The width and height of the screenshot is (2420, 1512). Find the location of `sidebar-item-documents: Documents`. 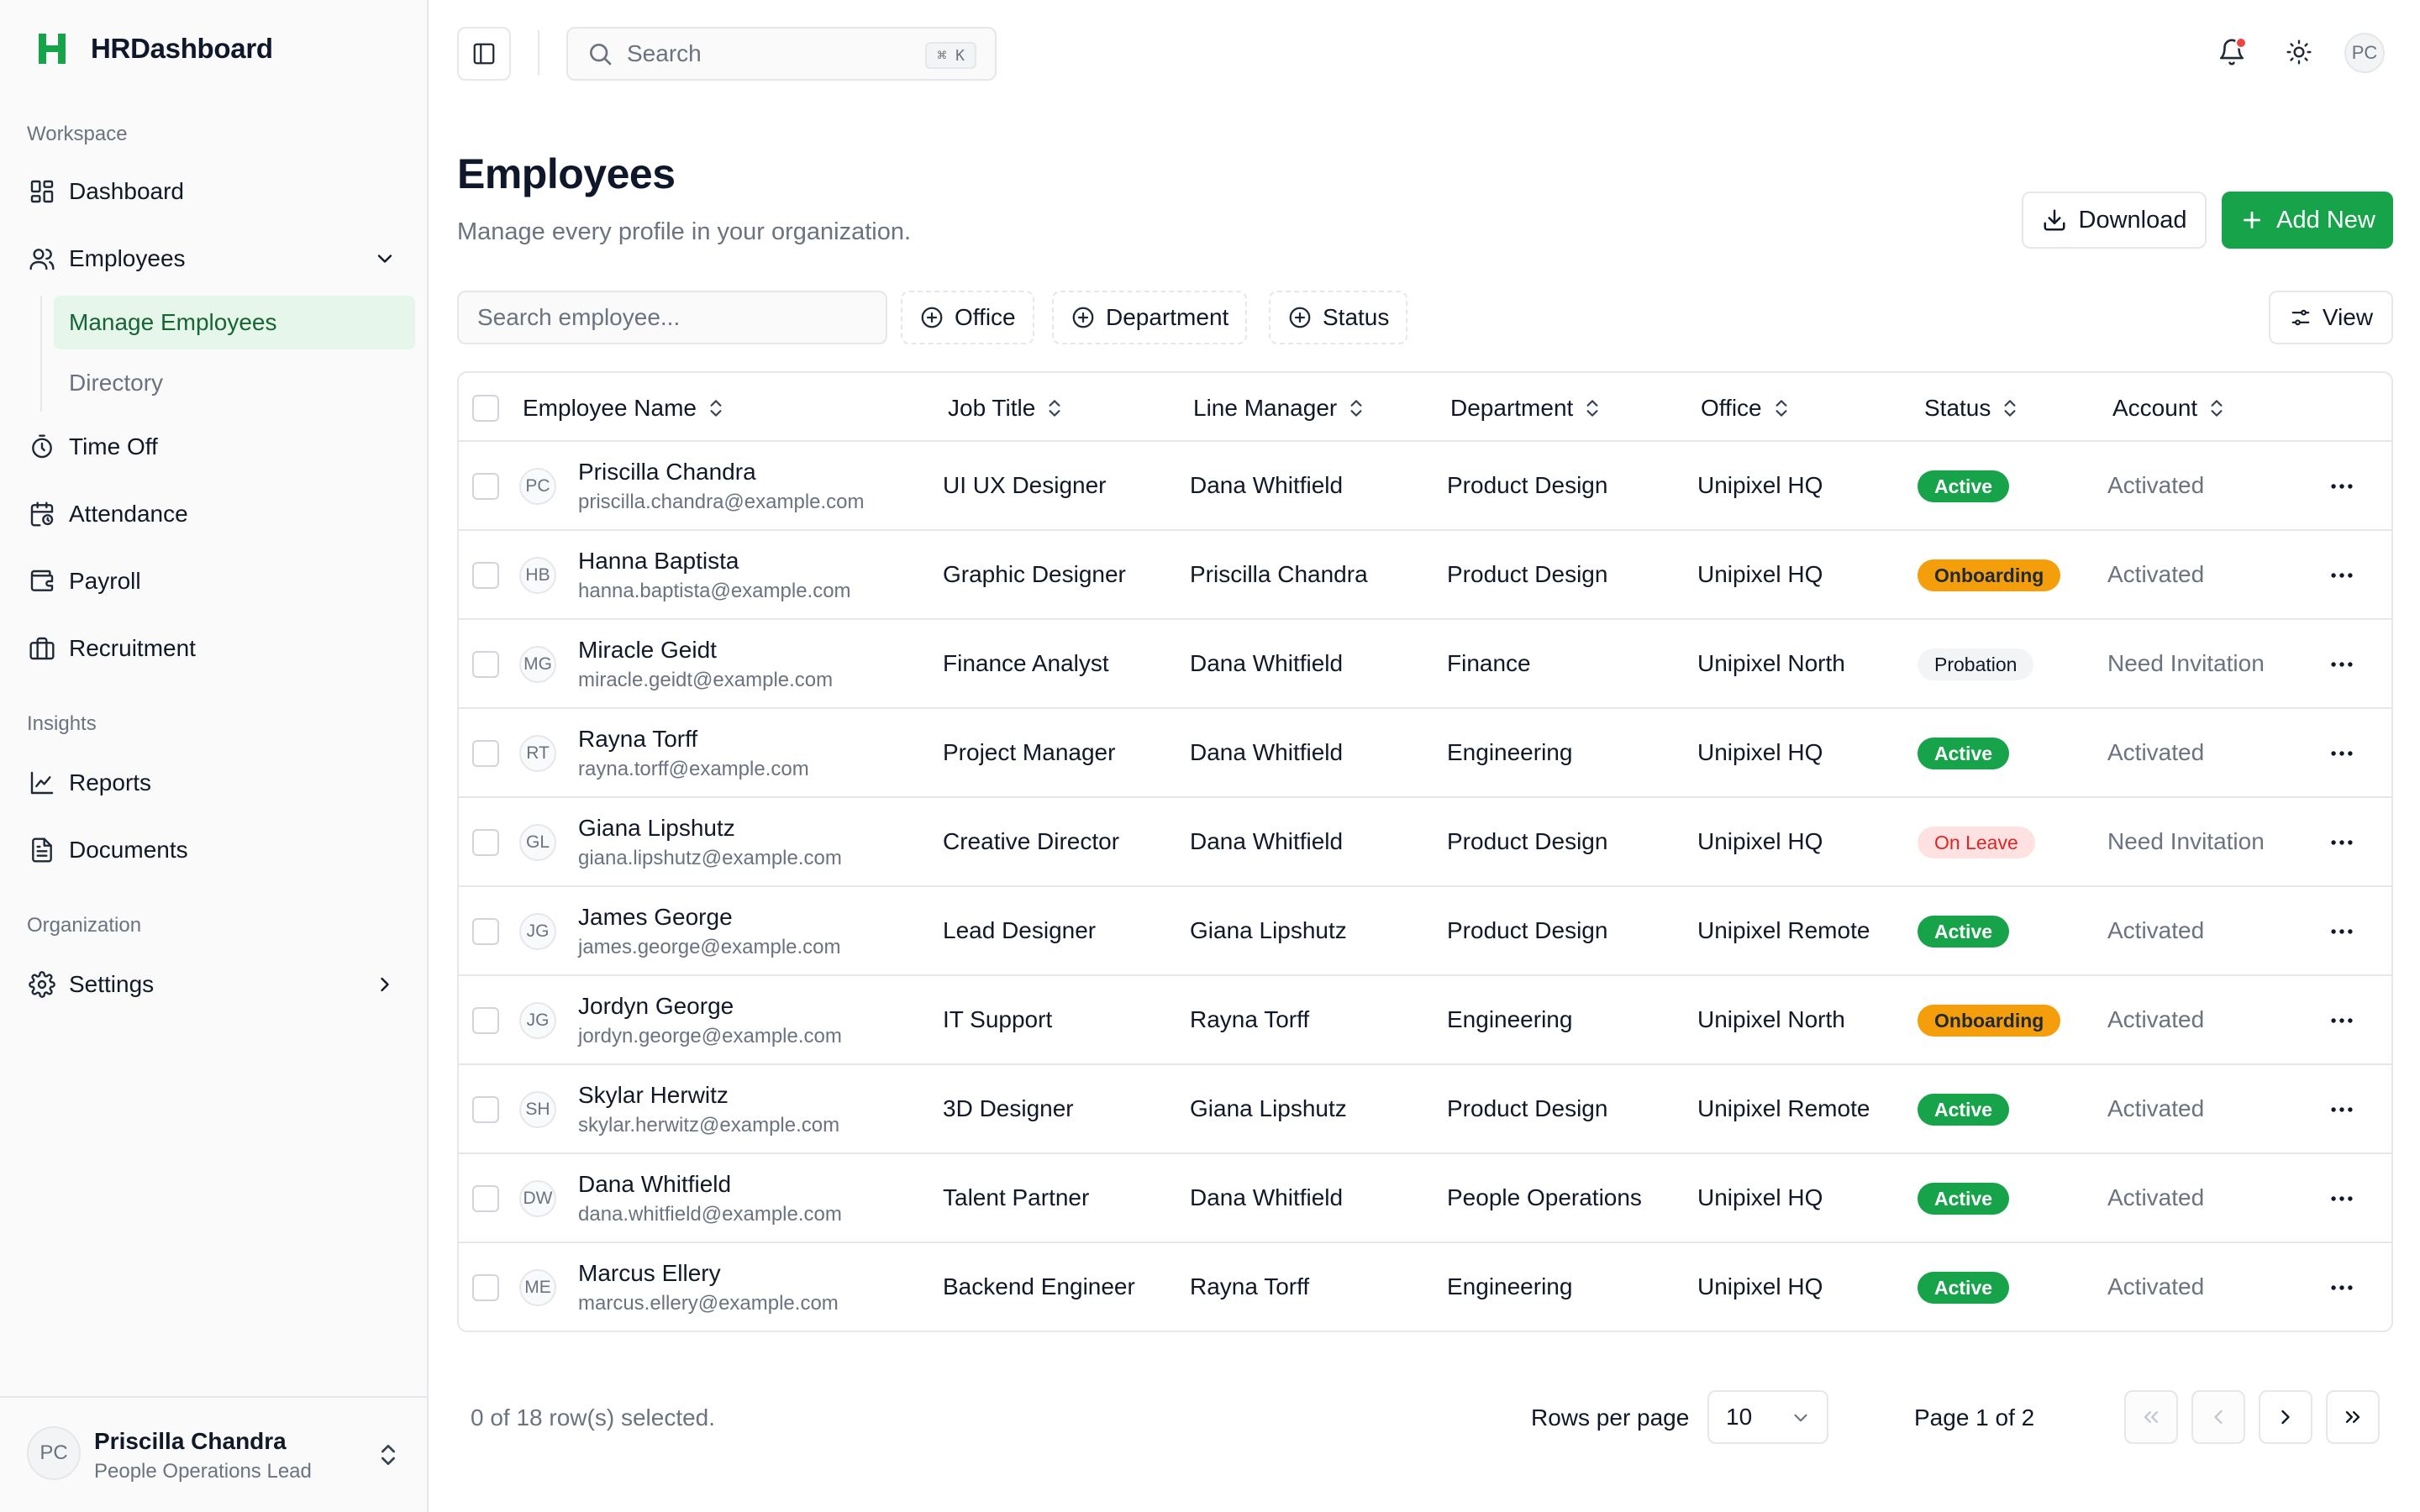

sidebar-item-documents: Documents is located at coordinates (214, 850).